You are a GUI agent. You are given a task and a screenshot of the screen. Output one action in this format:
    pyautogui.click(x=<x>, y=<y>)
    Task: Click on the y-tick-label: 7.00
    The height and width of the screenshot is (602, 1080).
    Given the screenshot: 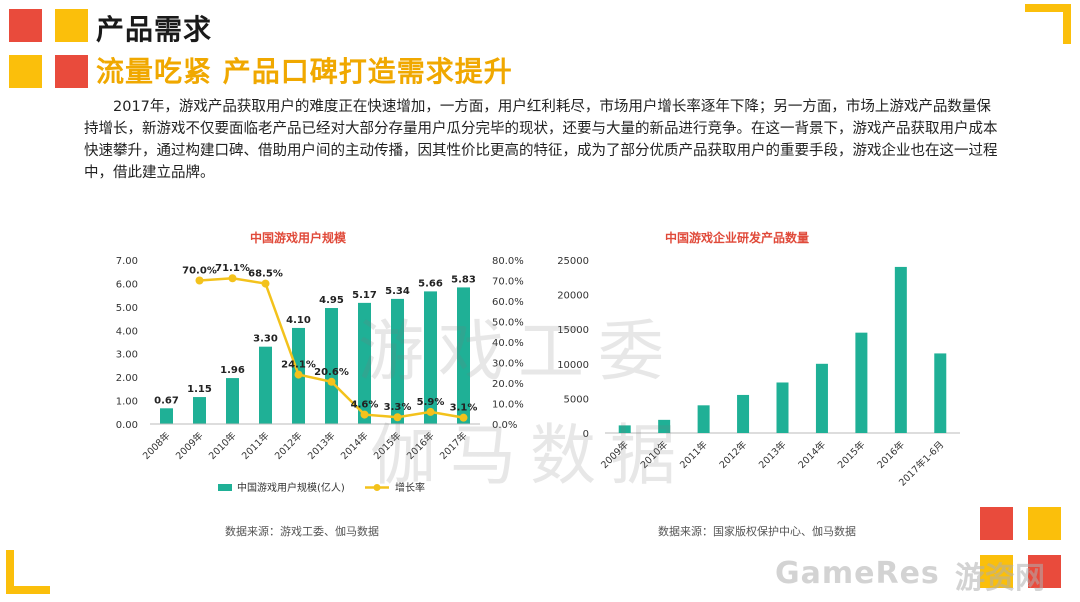 What is the action you would take?
    pyautogui.click(x=127, y=261)
    